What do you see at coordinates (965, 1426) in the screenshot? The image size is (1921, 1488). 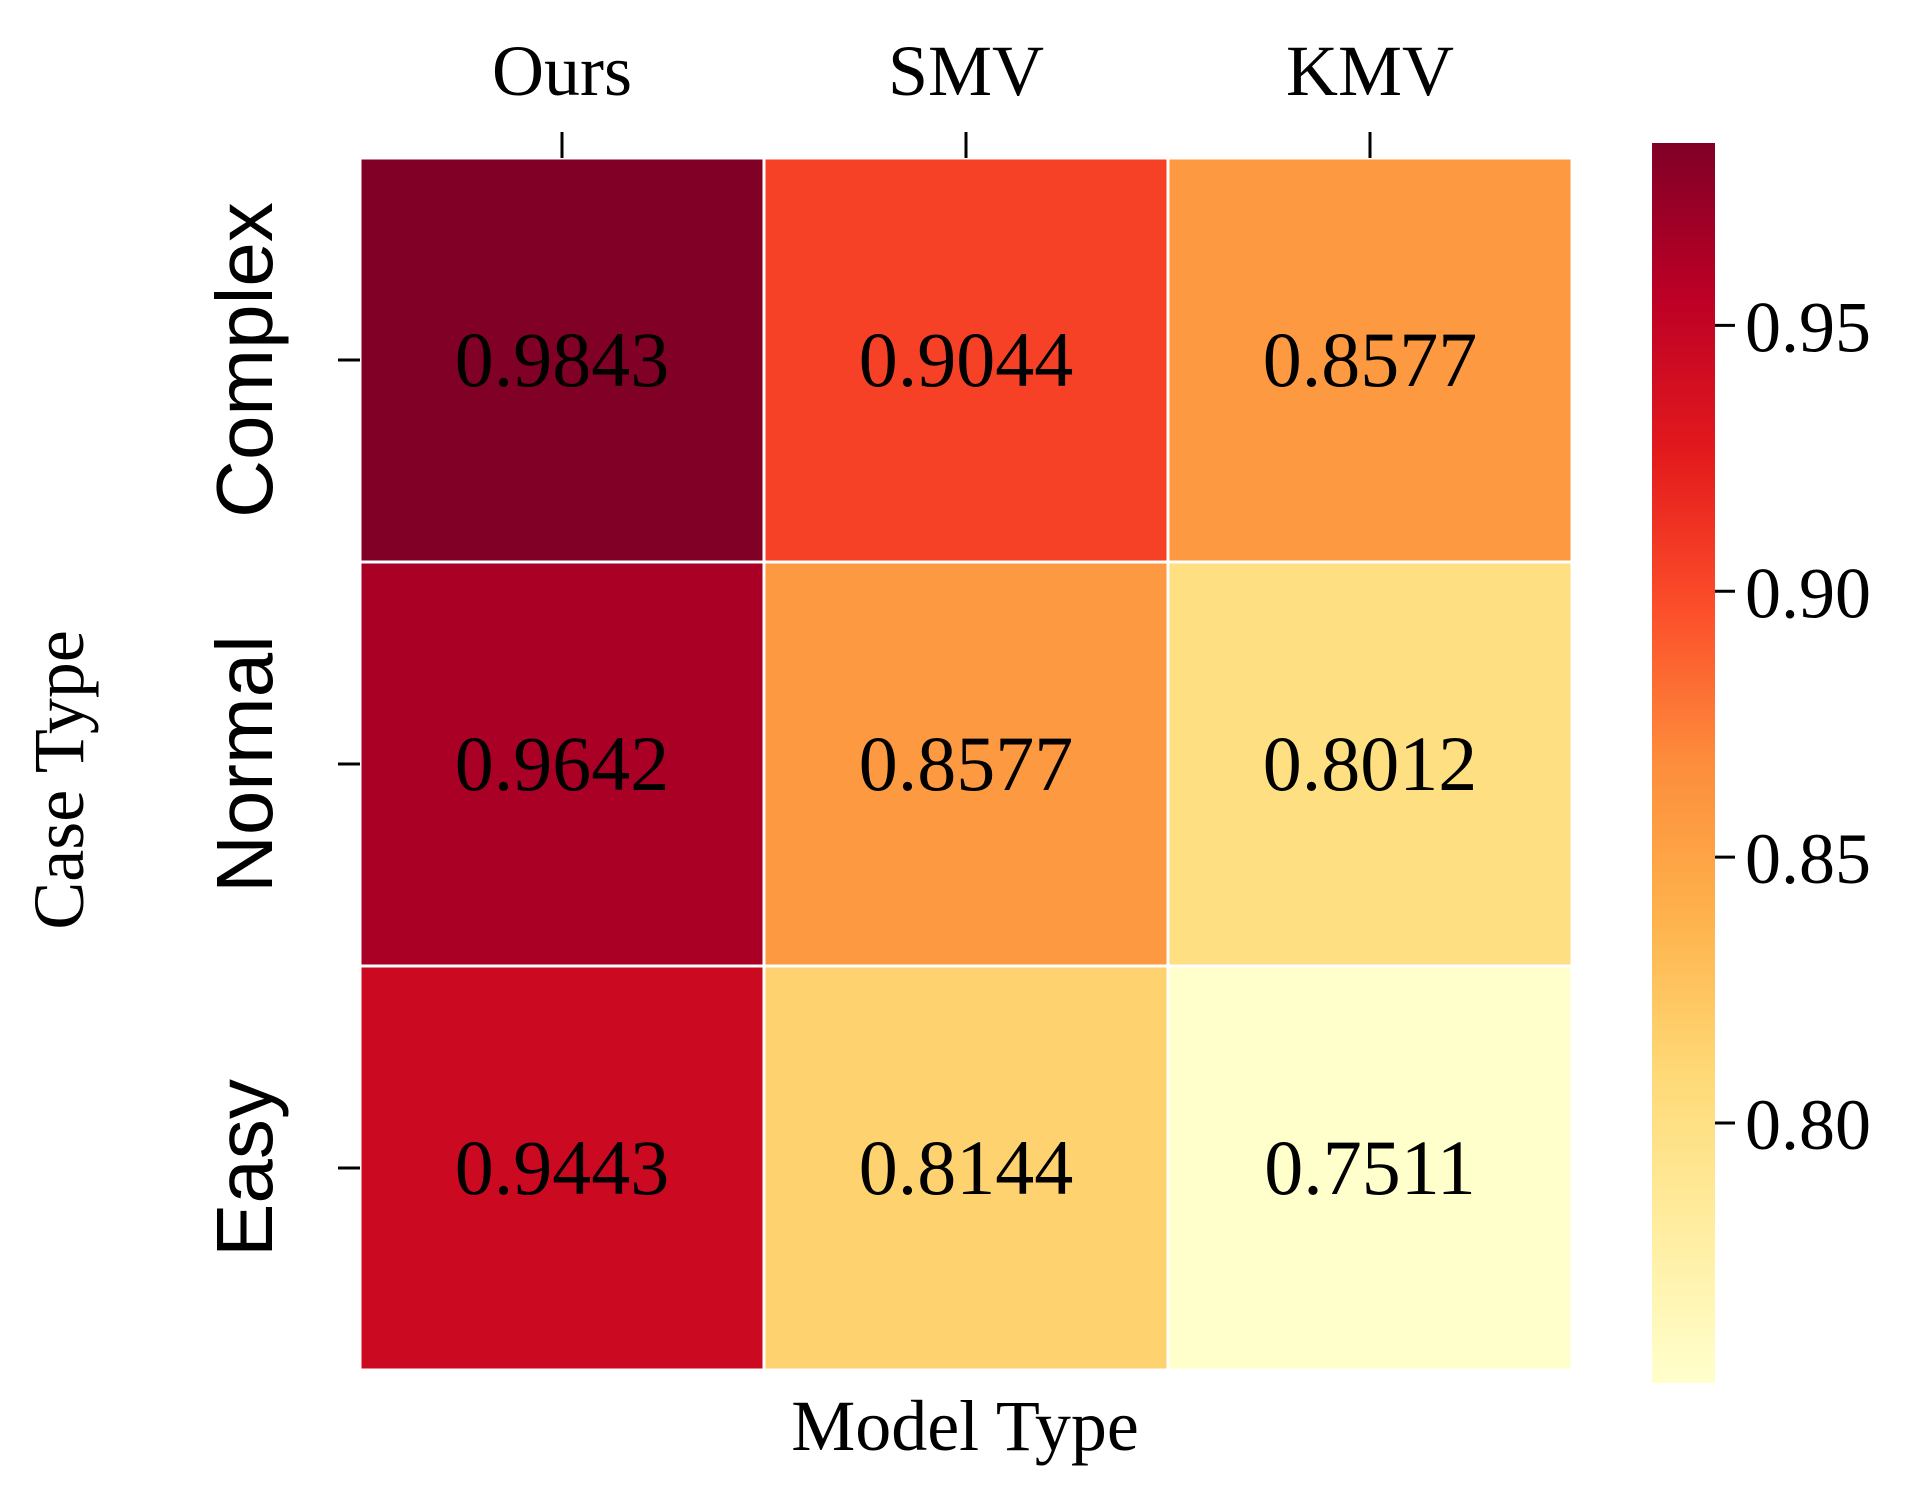 I see `x-axis-label: Model Type` at bounding box center [965, 1426].